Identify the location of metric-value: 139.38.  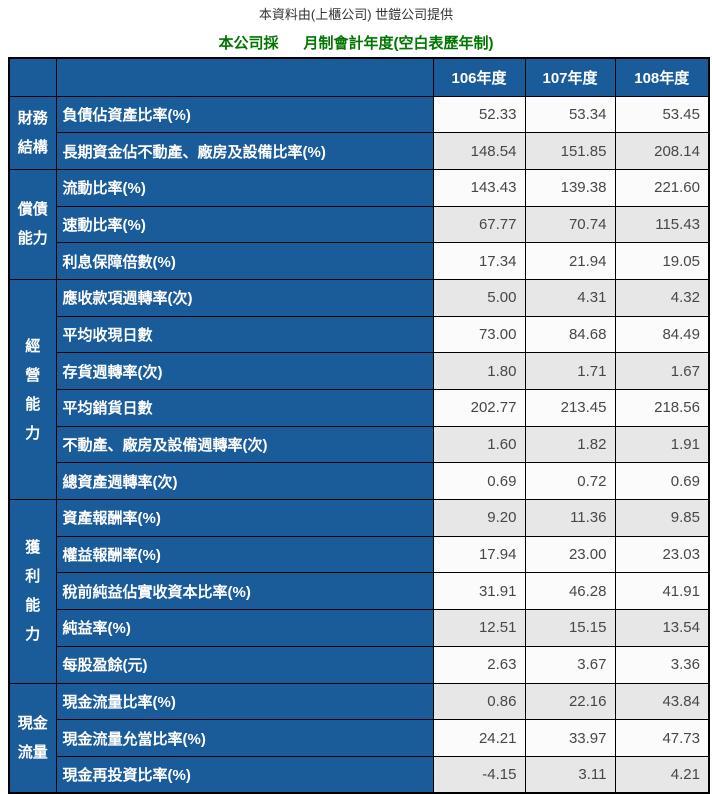
(570, 187).